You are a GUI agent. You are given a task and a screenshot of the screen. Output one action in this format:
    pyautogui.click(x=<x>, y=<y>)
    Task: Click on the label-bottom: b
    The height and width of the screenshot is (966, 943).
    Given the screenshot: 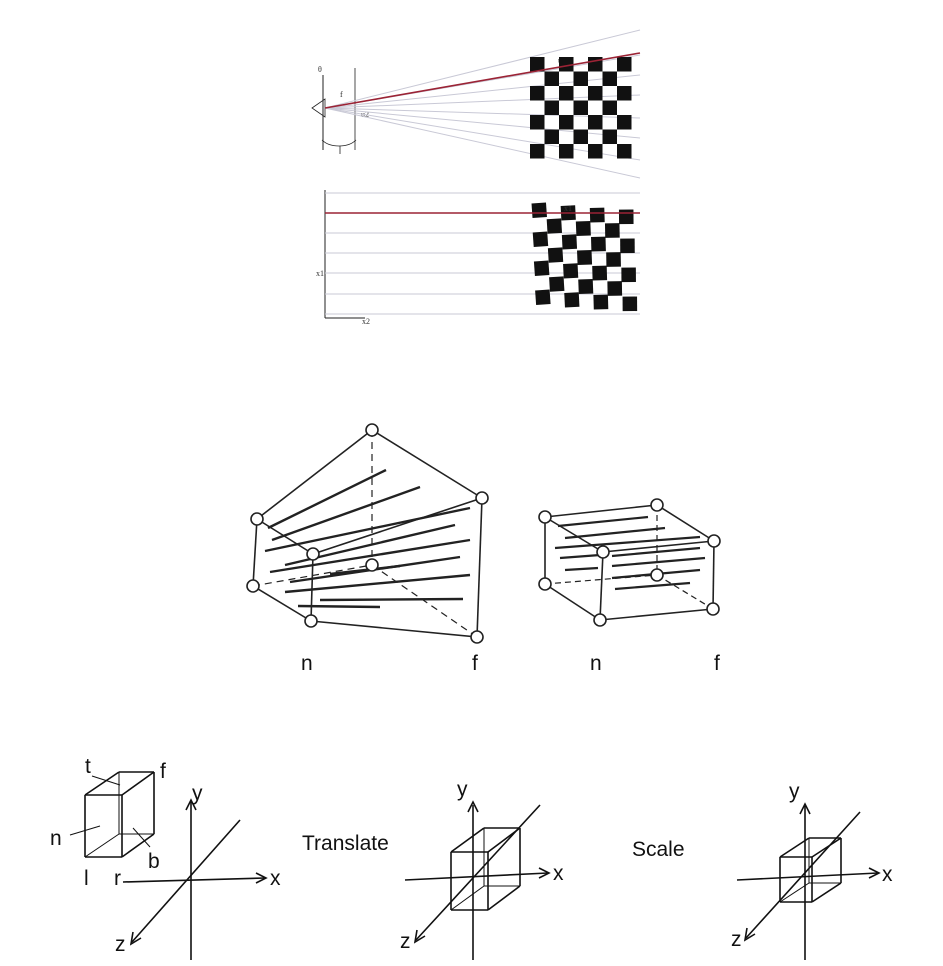 What is the action you would take?
    pyautogui.click(x=154, y=861)
    